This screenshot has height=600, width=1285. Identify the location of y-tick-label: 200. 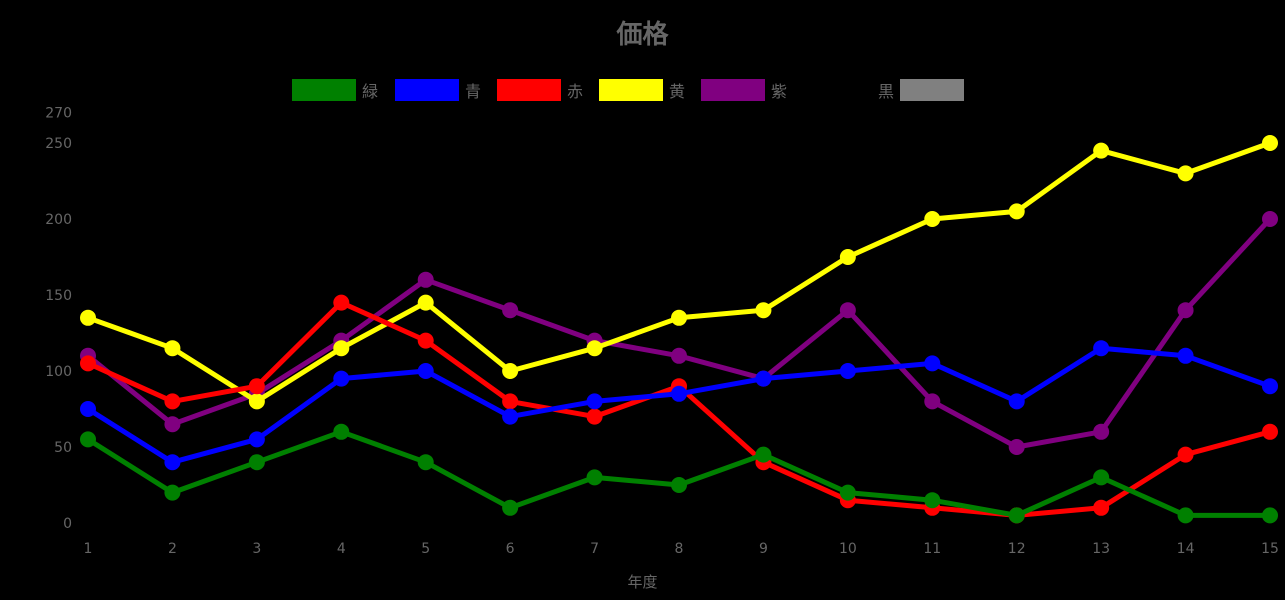
(58, 220).